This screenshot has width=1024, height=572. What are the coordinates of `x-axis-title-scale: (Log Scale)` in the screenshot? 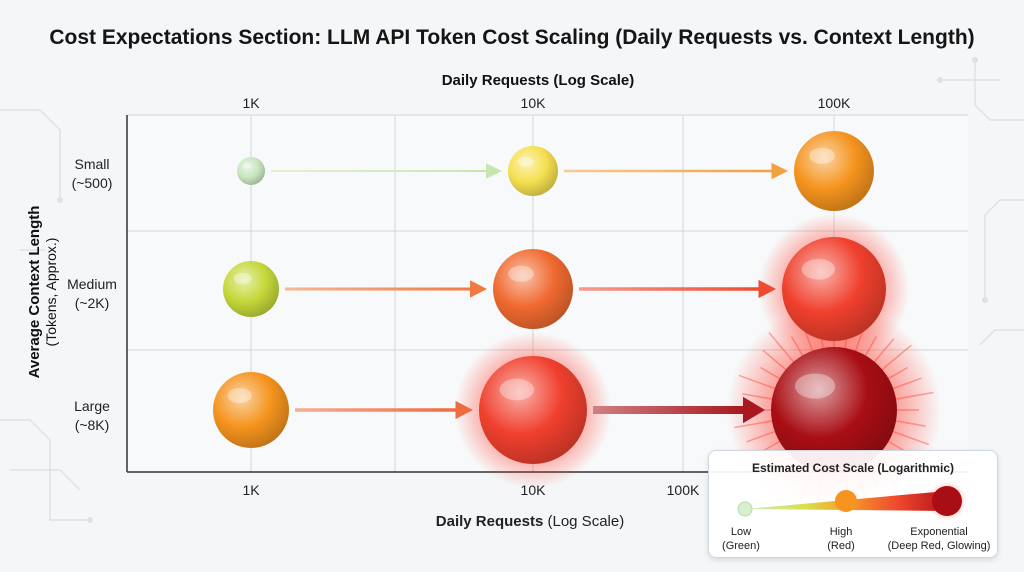 It's located at (584, 521).